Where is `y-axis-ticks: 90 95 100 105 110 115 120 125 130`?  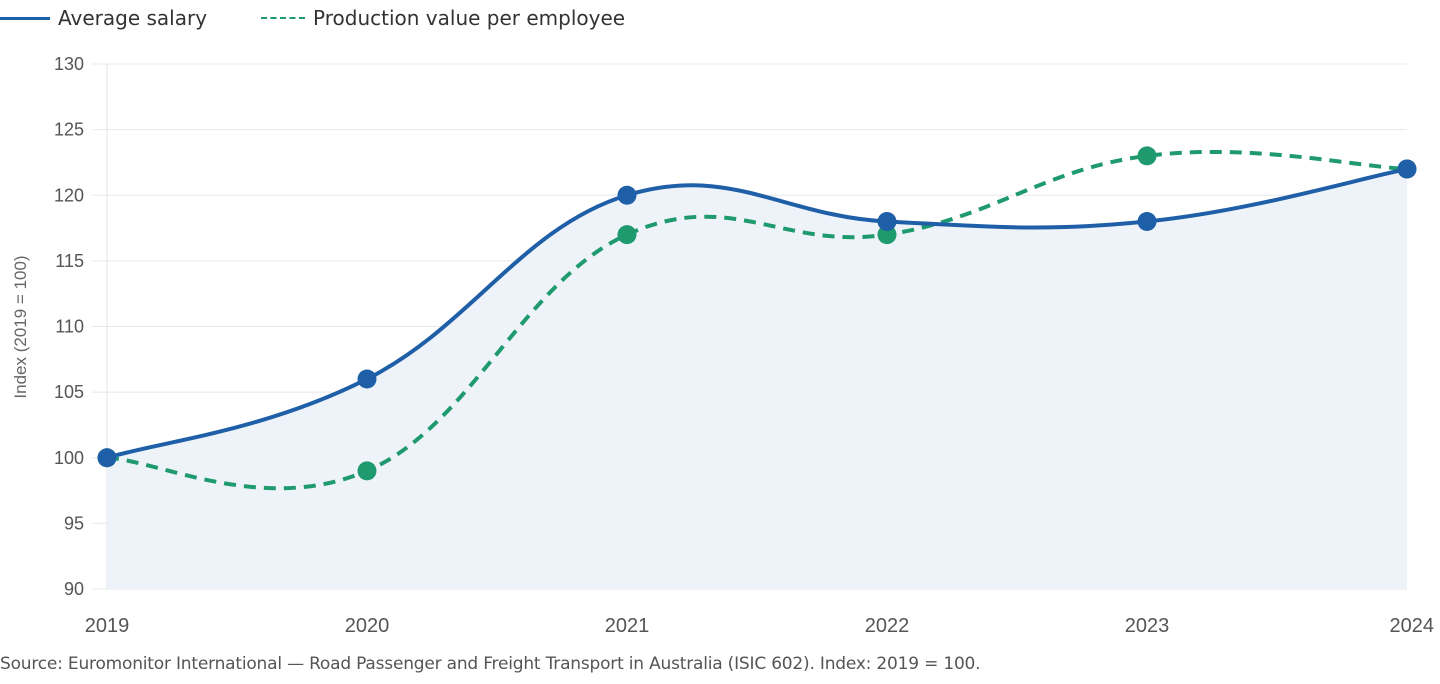
y-axis-ticks: 90 95 100 105 110 115 120 125 130 is located at coordinates (69, 326).